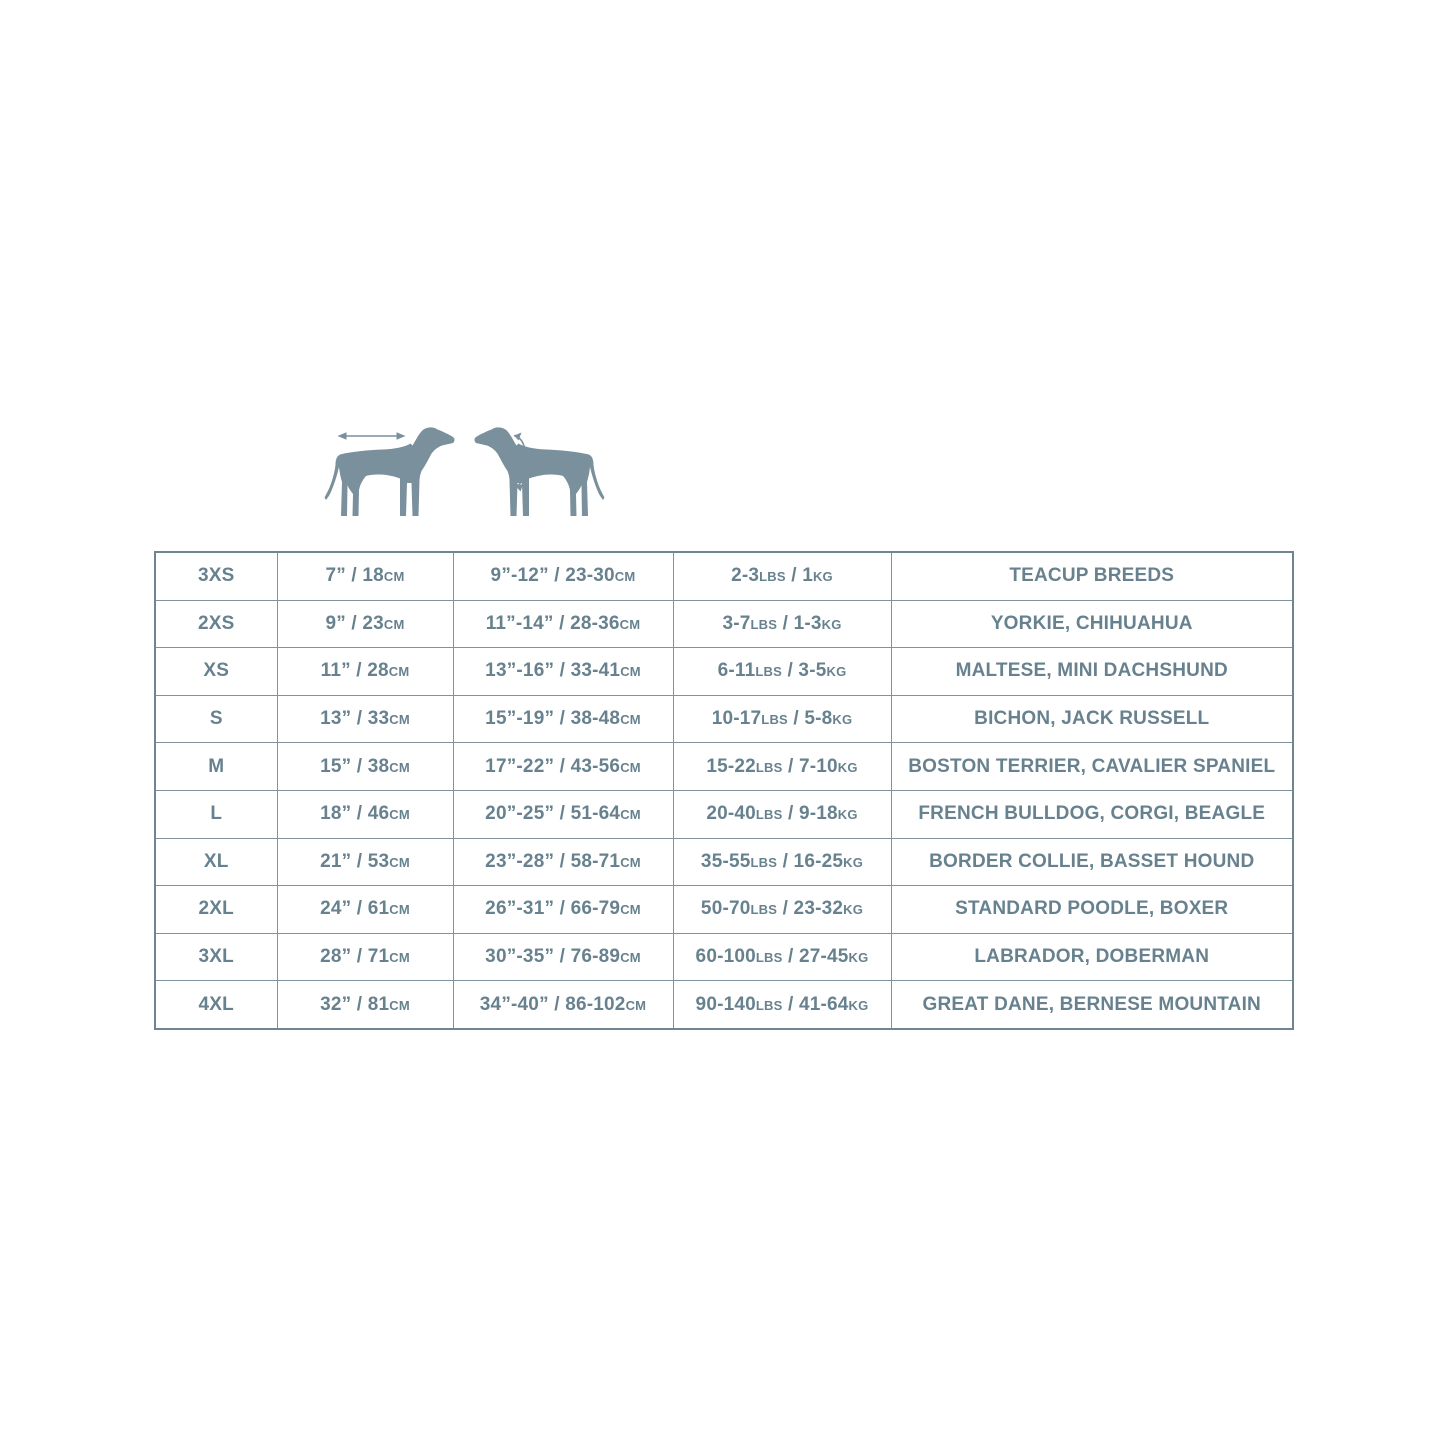 The height and width of the screenshot is (1445, 1445). Describe the element at coordinates (563, 576) in the screenshot. I see `chest-girth-cell: 9”-12” / 23-30cm` at that location.